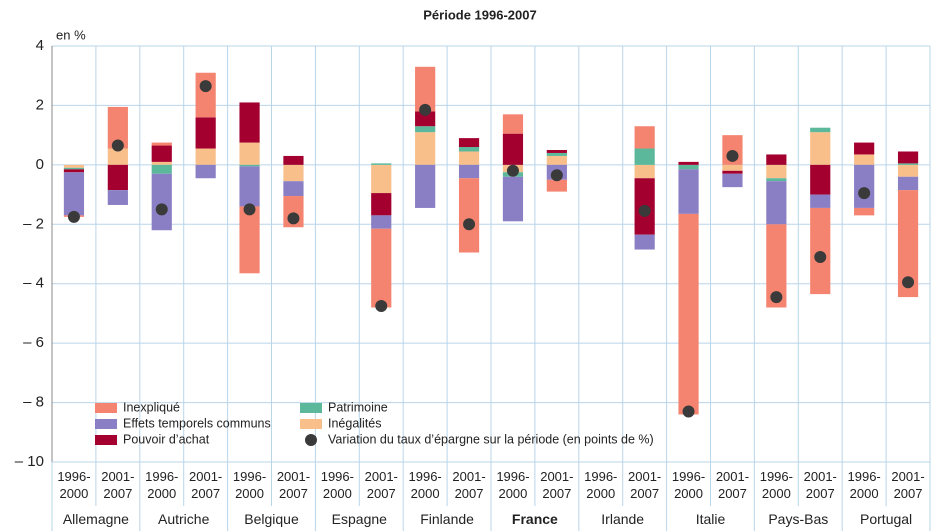 The width and height of the screenshot is (933, 531). I want to click on y-tick-label: 4, so click(40, 45).